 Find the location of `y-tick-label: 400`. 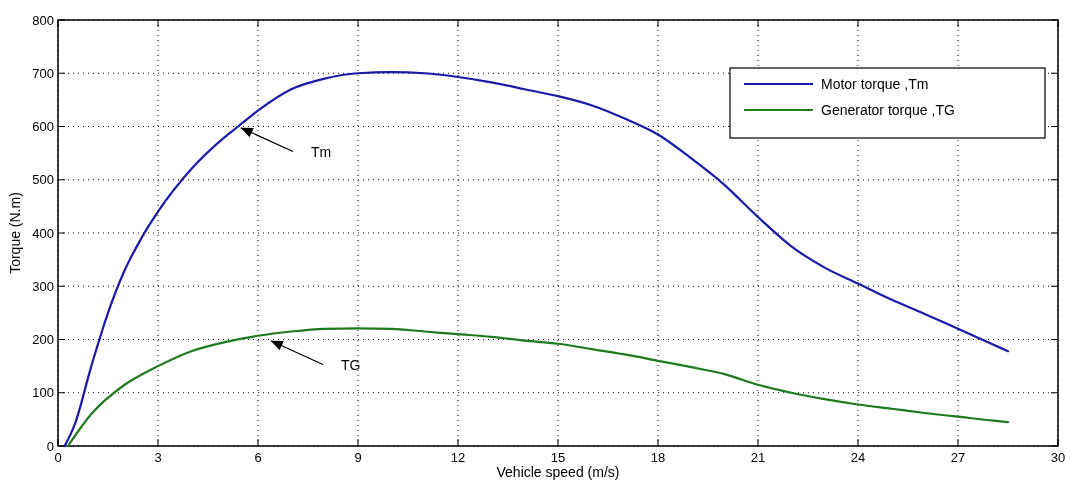

y-tick-label: 400 is located at coordinates (43, 233).